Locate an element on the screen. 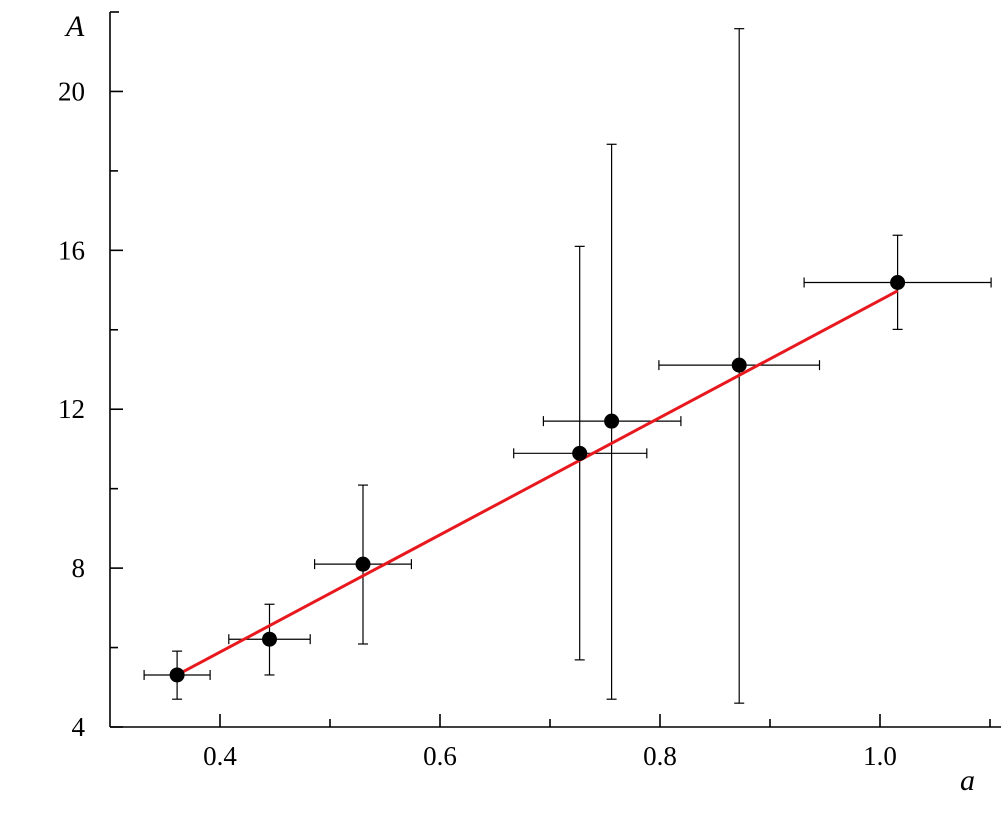 The height and width of the screenshot is (827, 1008). x-tick-label: 1.0 is located at coordinates (880, 756).